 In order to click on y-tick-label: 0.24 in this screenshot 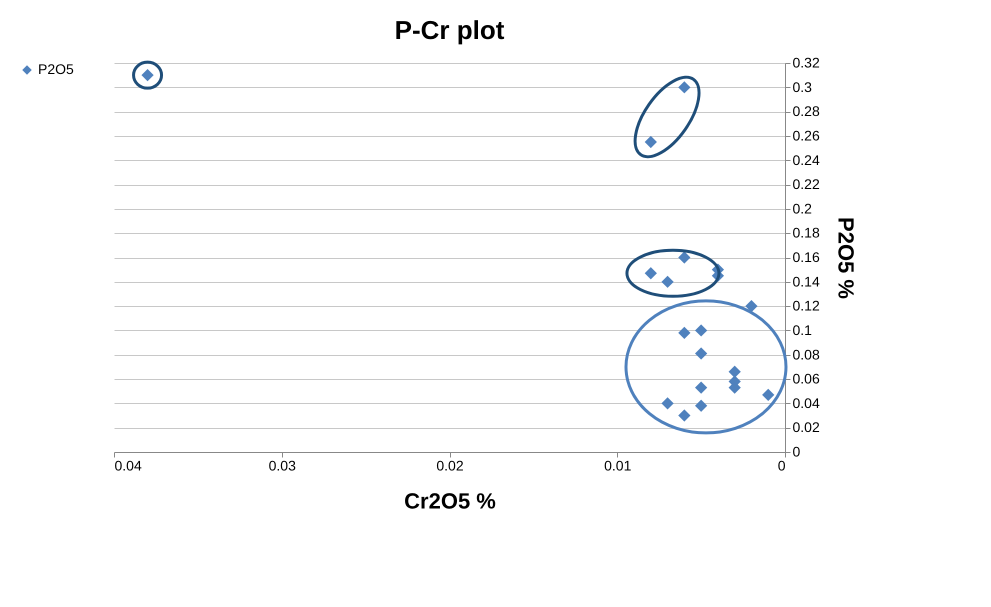, I will do `click(806, 160)`.